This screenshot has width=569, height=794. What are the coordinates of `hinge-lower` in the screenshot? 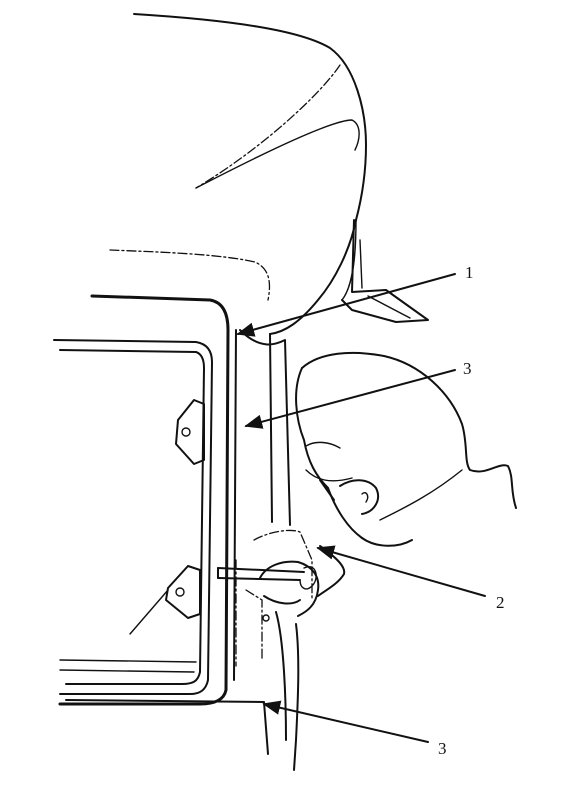 It's located at (165, 600).